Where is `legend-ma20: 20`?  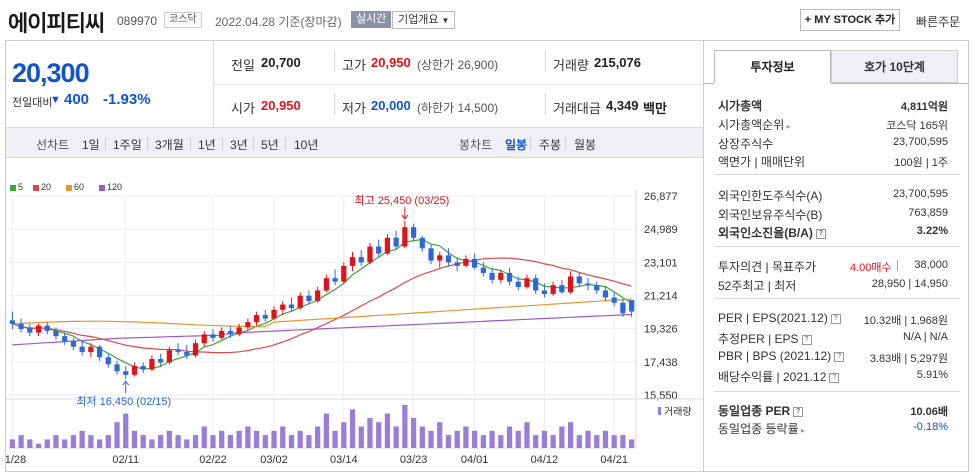
legend-ma20: 20 is located at coordinates (42, 187).